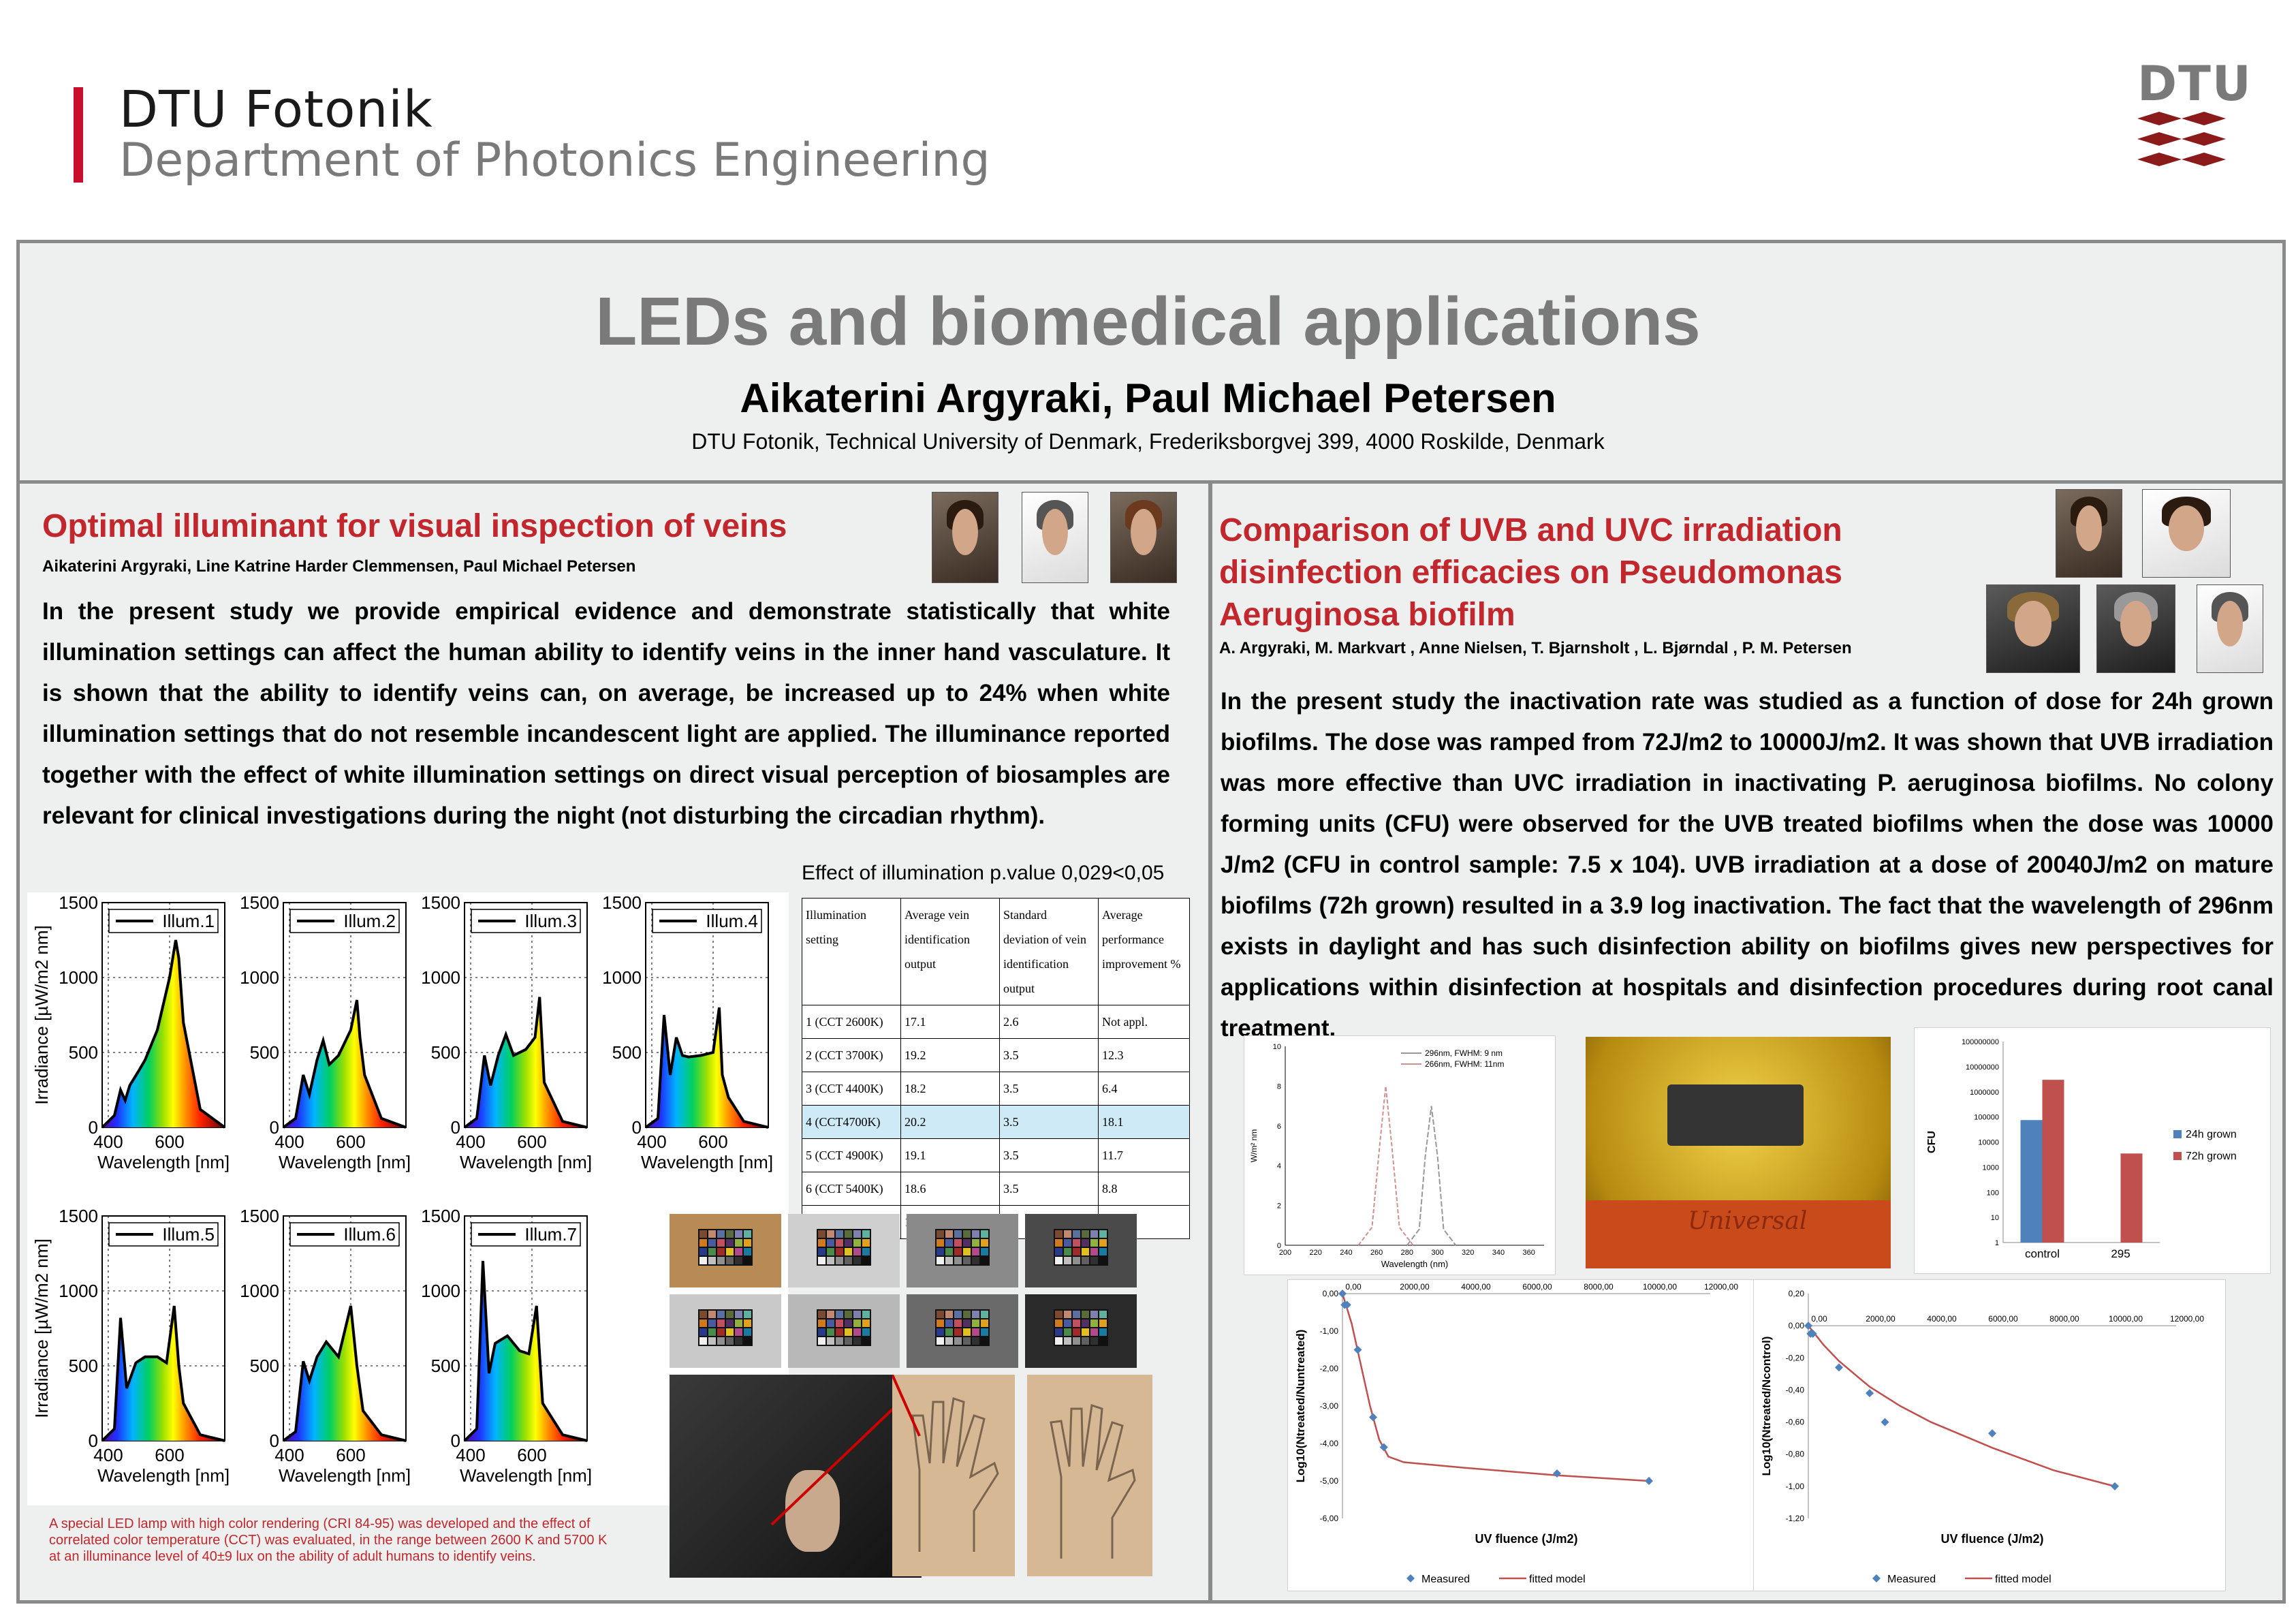 This screenshot has width=2296, height=1624. What do you see at coordinates (1796, 1486) in the screenshot?
I see `y-tick-label: -1,00` at bounding box center [1796, 1486].